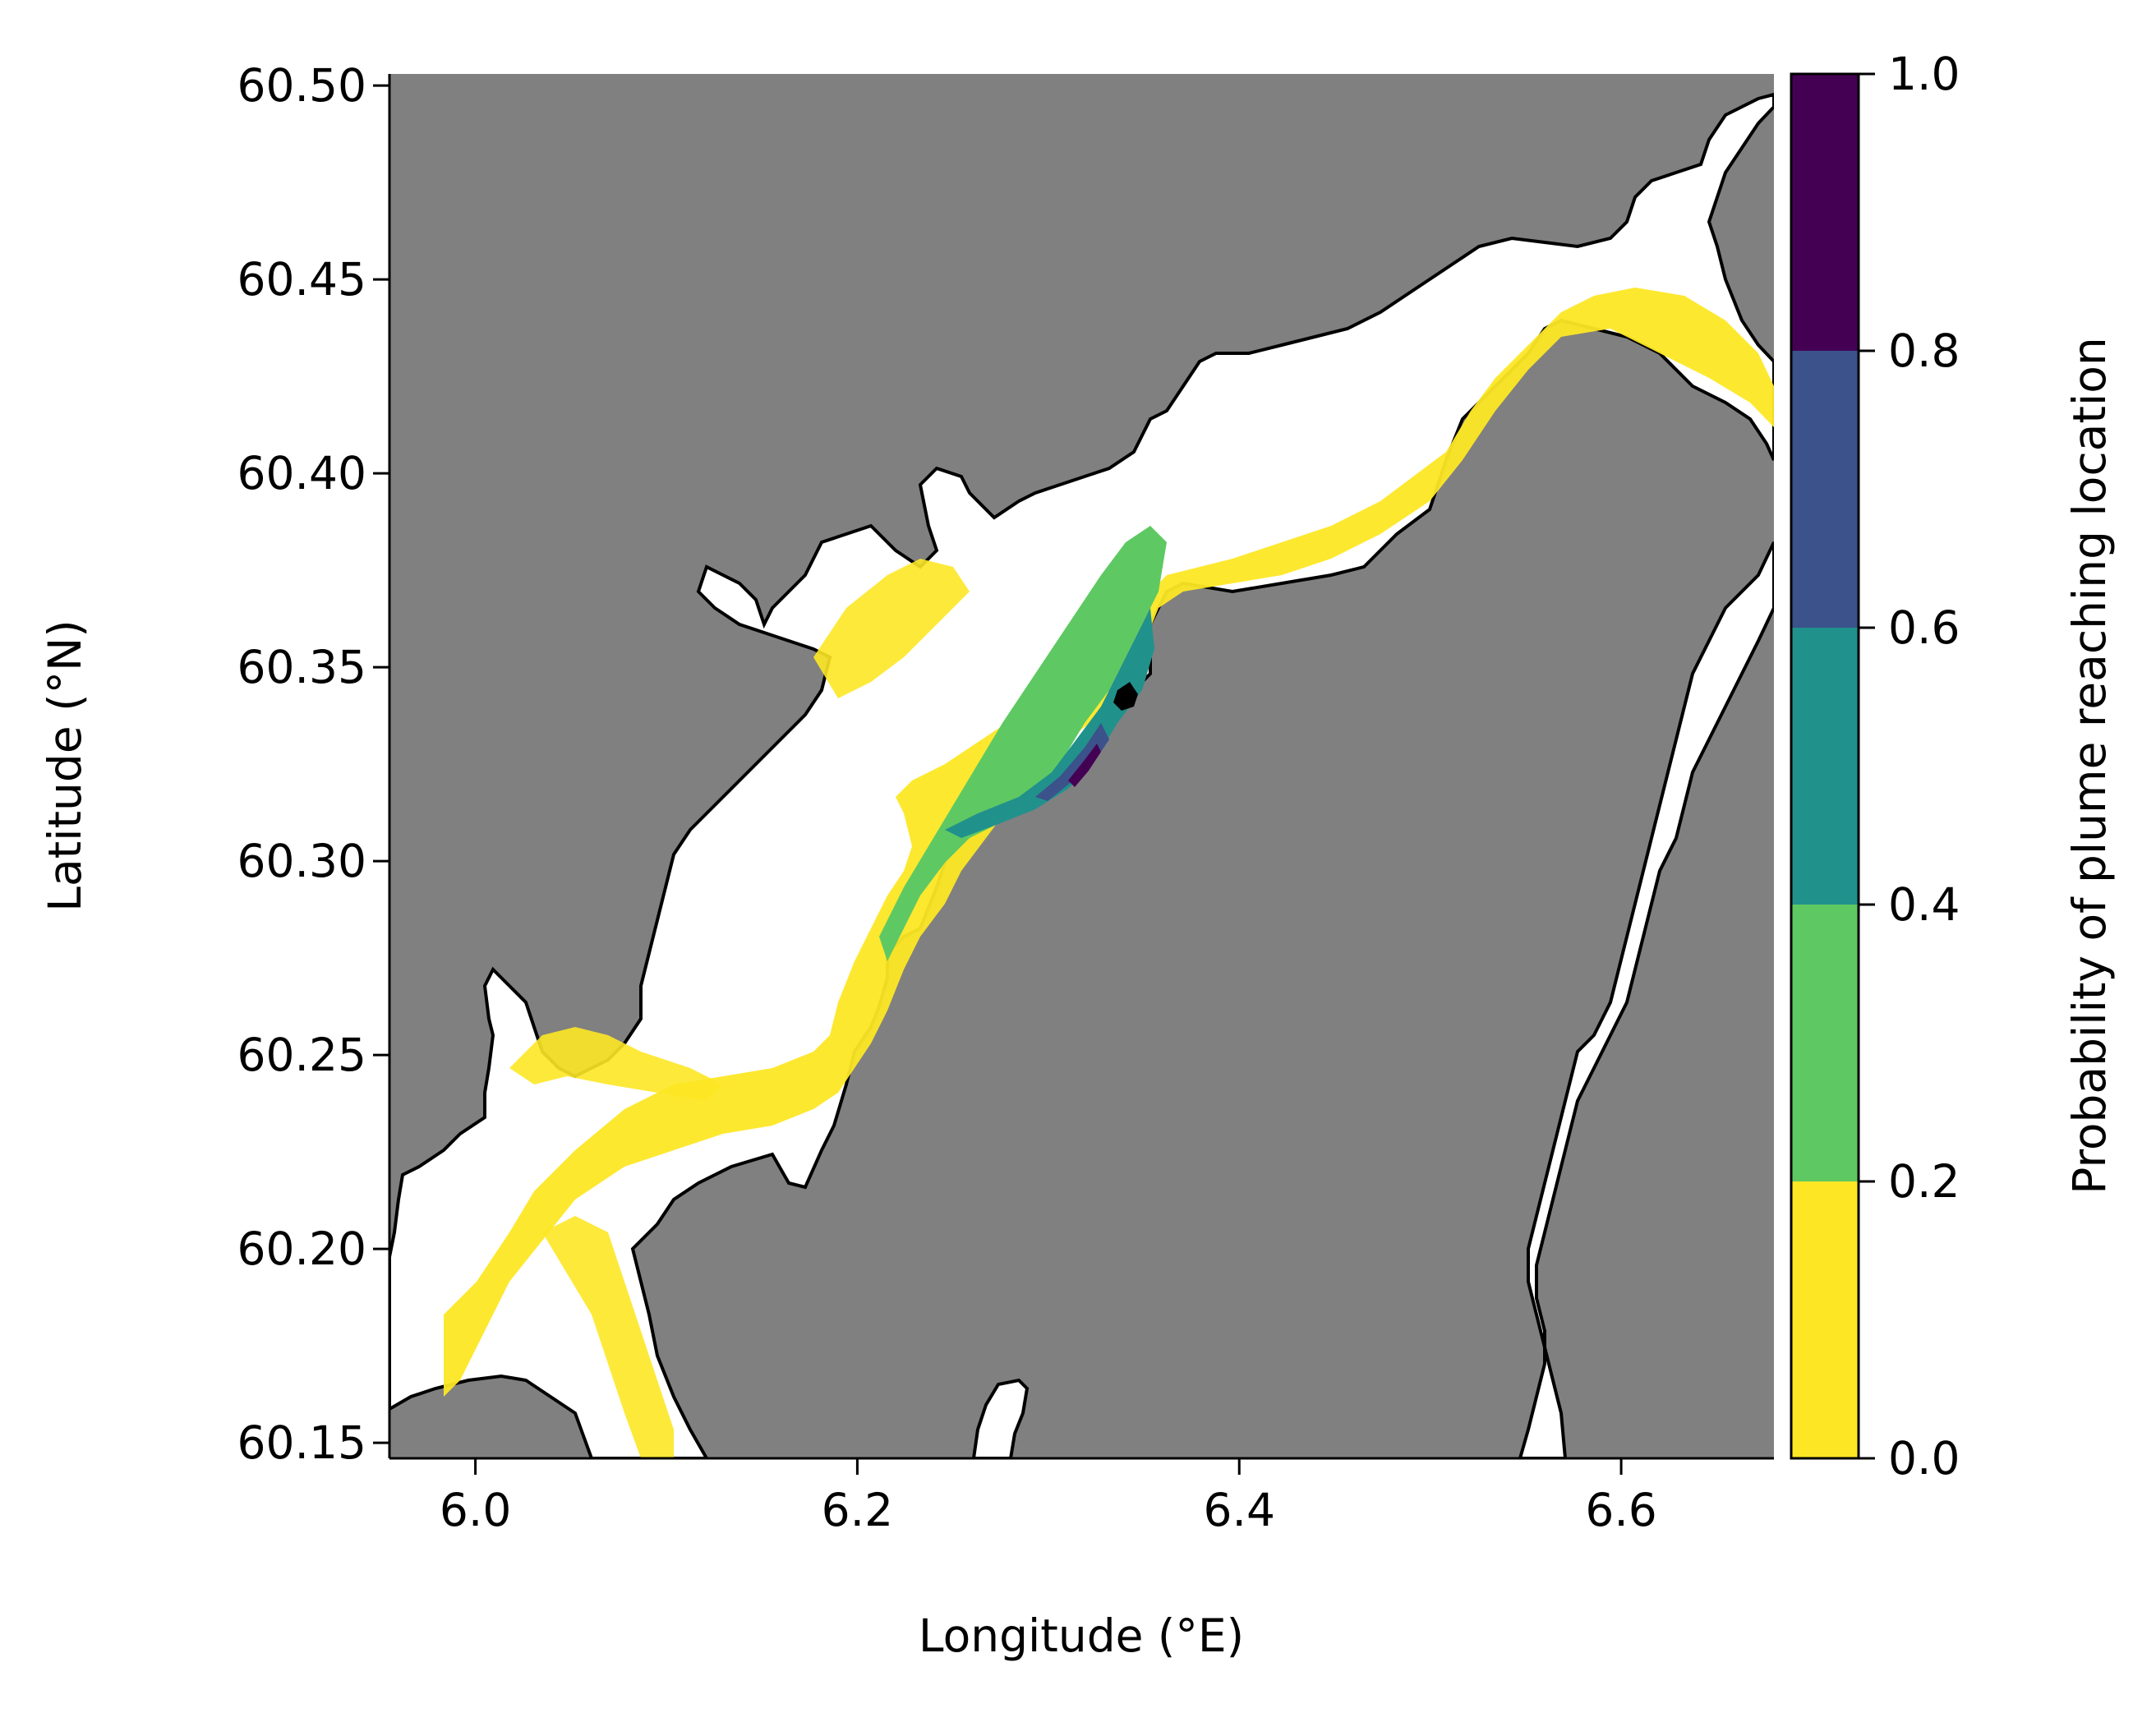 The height and width of the screenshot is (1713, 2156). I want to click on probability-bin-0.8-1.0, so click(1084, 765).